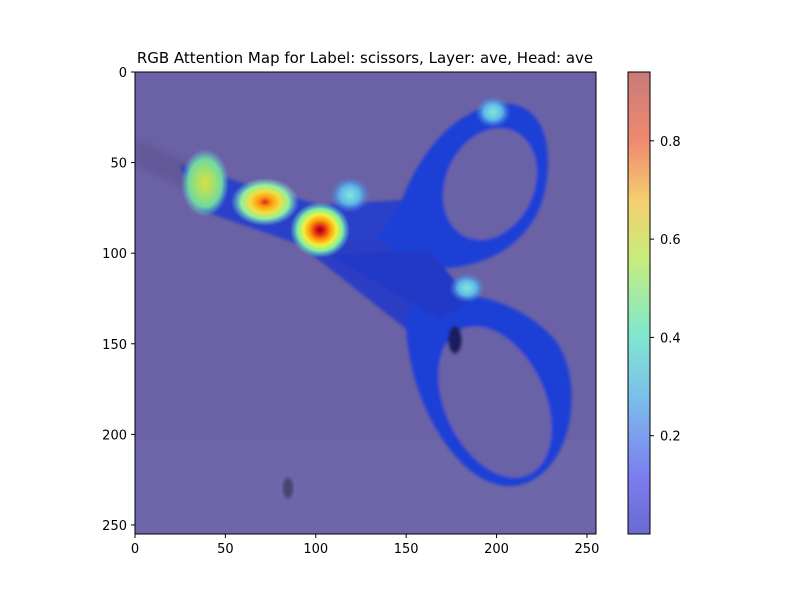  What do you see at coordinates (114, 526) in the screenshot?
I see `y-tick-label: 250` at bounding box center [114, 526].